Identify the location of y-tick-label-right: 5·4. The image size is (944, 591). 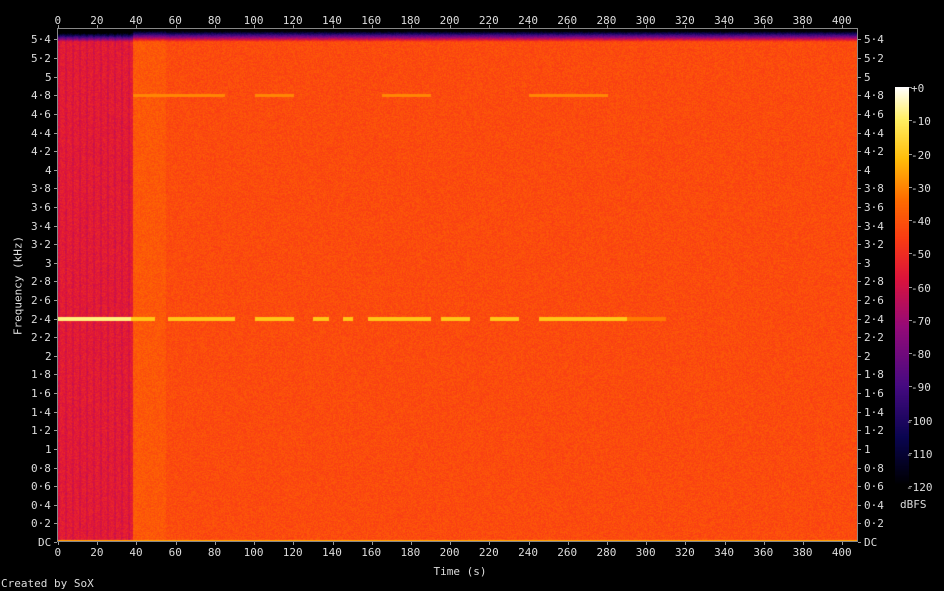
(874, 40).